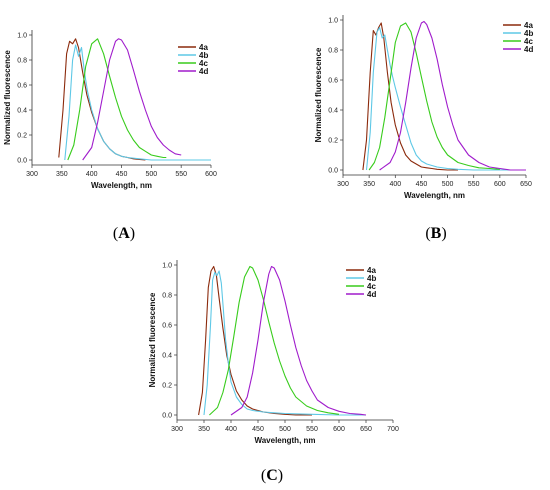  What do you see at coordinates (272, 475) in the screenshot?
I see `panel-label-c: (C)` at bounding box center [272, 475].